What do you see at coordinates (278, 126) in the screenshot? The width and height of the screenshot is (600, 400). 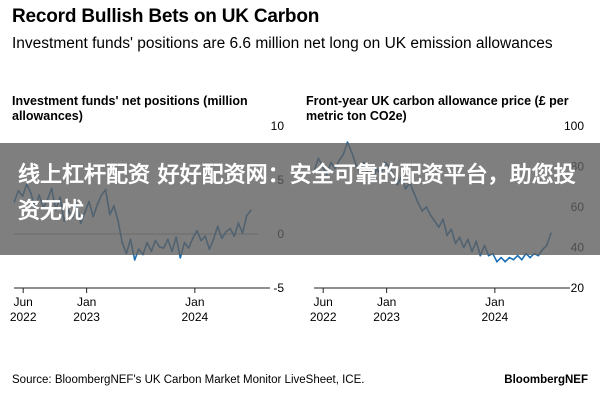 I see `positions-y-tick-label: 10` at bounding box center [278, 126].